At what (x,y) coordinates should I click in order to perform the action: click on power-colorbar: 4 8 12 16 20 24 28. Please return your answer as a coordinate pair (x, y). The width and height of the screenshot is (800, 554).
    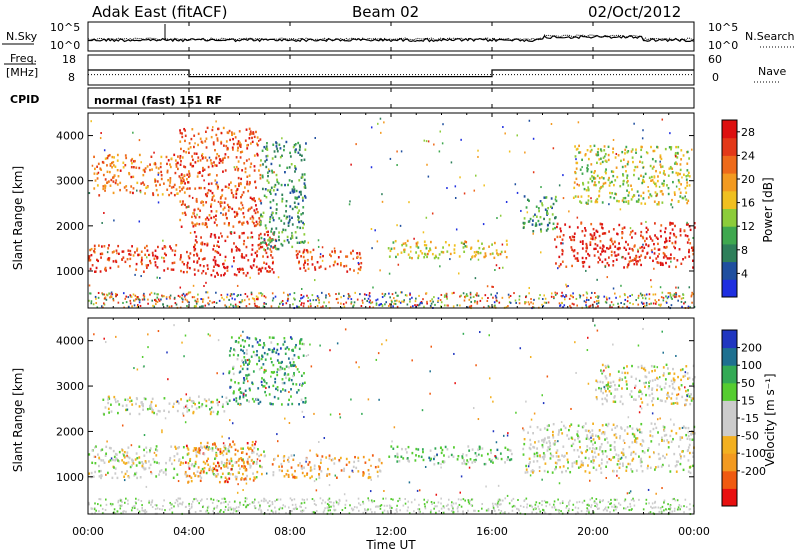
    Looking at the image, I should click on (738, 208).